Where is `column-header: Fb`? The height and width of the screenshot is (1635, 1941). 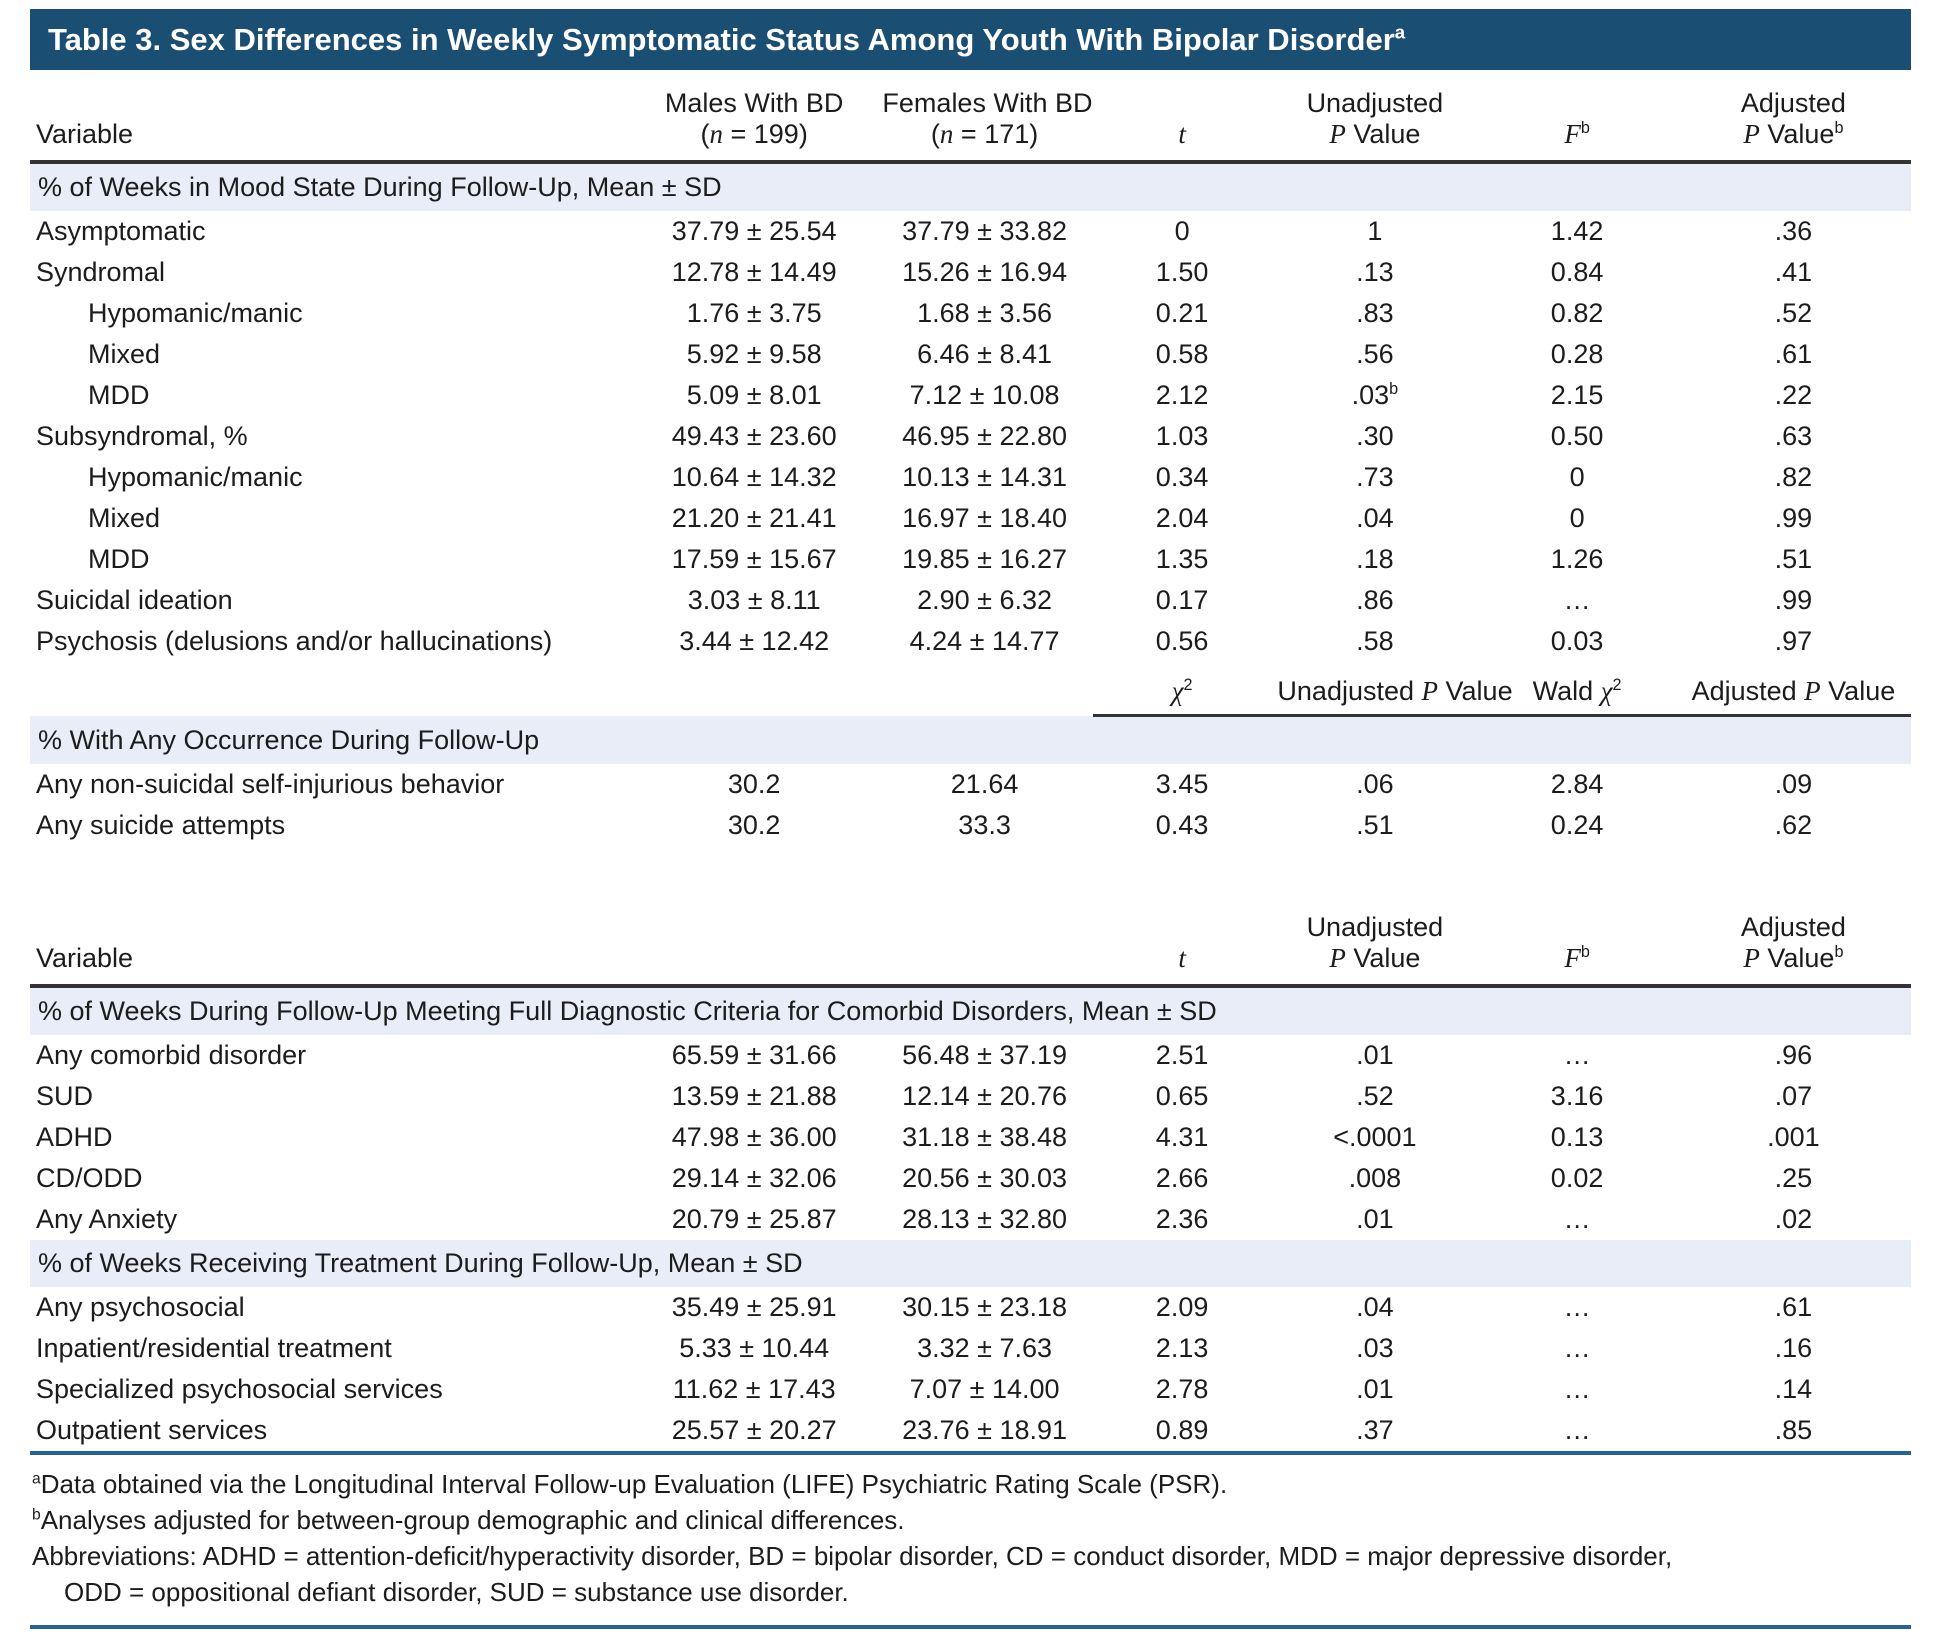 column-header: Fb is located at coordinates (1577, 958).